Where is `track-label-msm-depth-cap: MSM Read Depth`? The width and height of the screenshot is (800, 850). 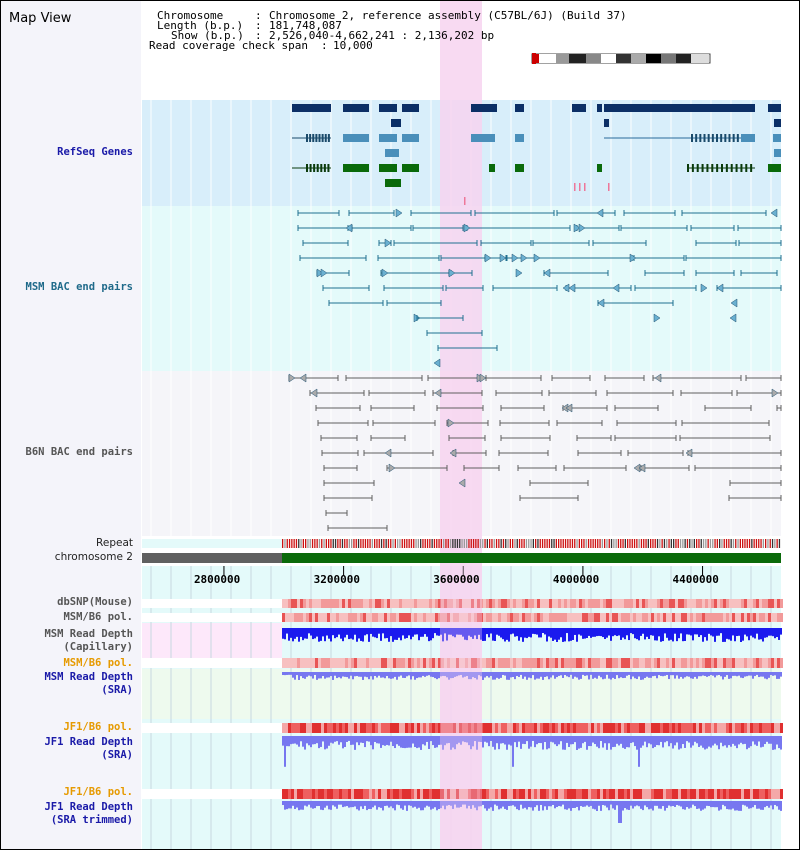
track-label-msm-depth-cap: MSM Read Depth is located at coordinates (88, 634).